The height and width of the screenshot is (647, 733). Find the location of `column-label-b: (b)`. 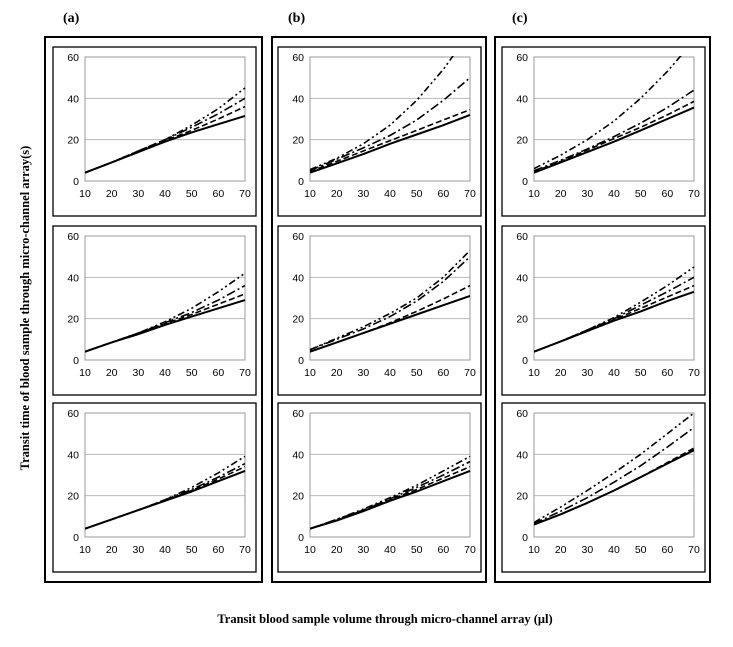

column-label-b: (b) is located at coordinates (296, 18).